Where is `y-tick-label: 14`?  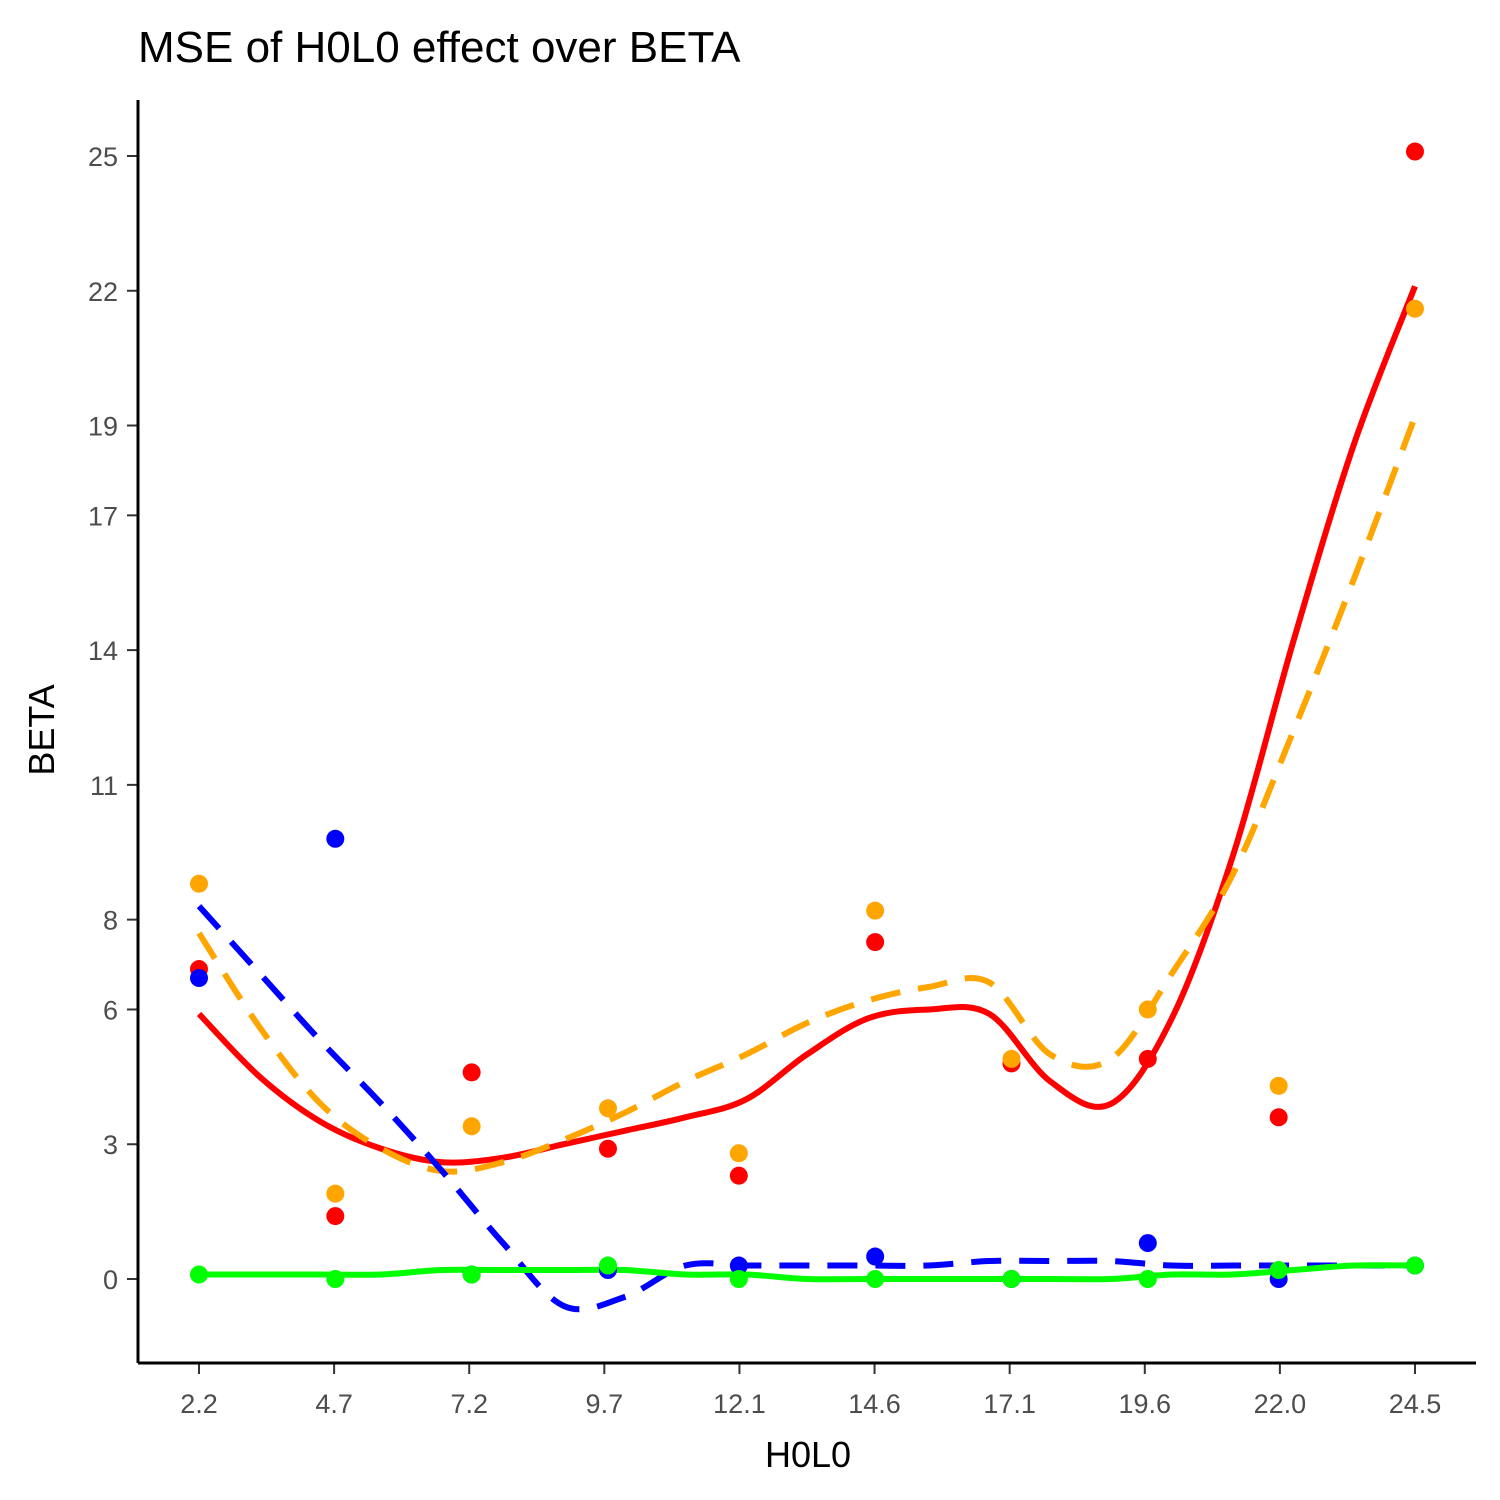 y-tick-label: 14 is located at coordinates (103, 651).